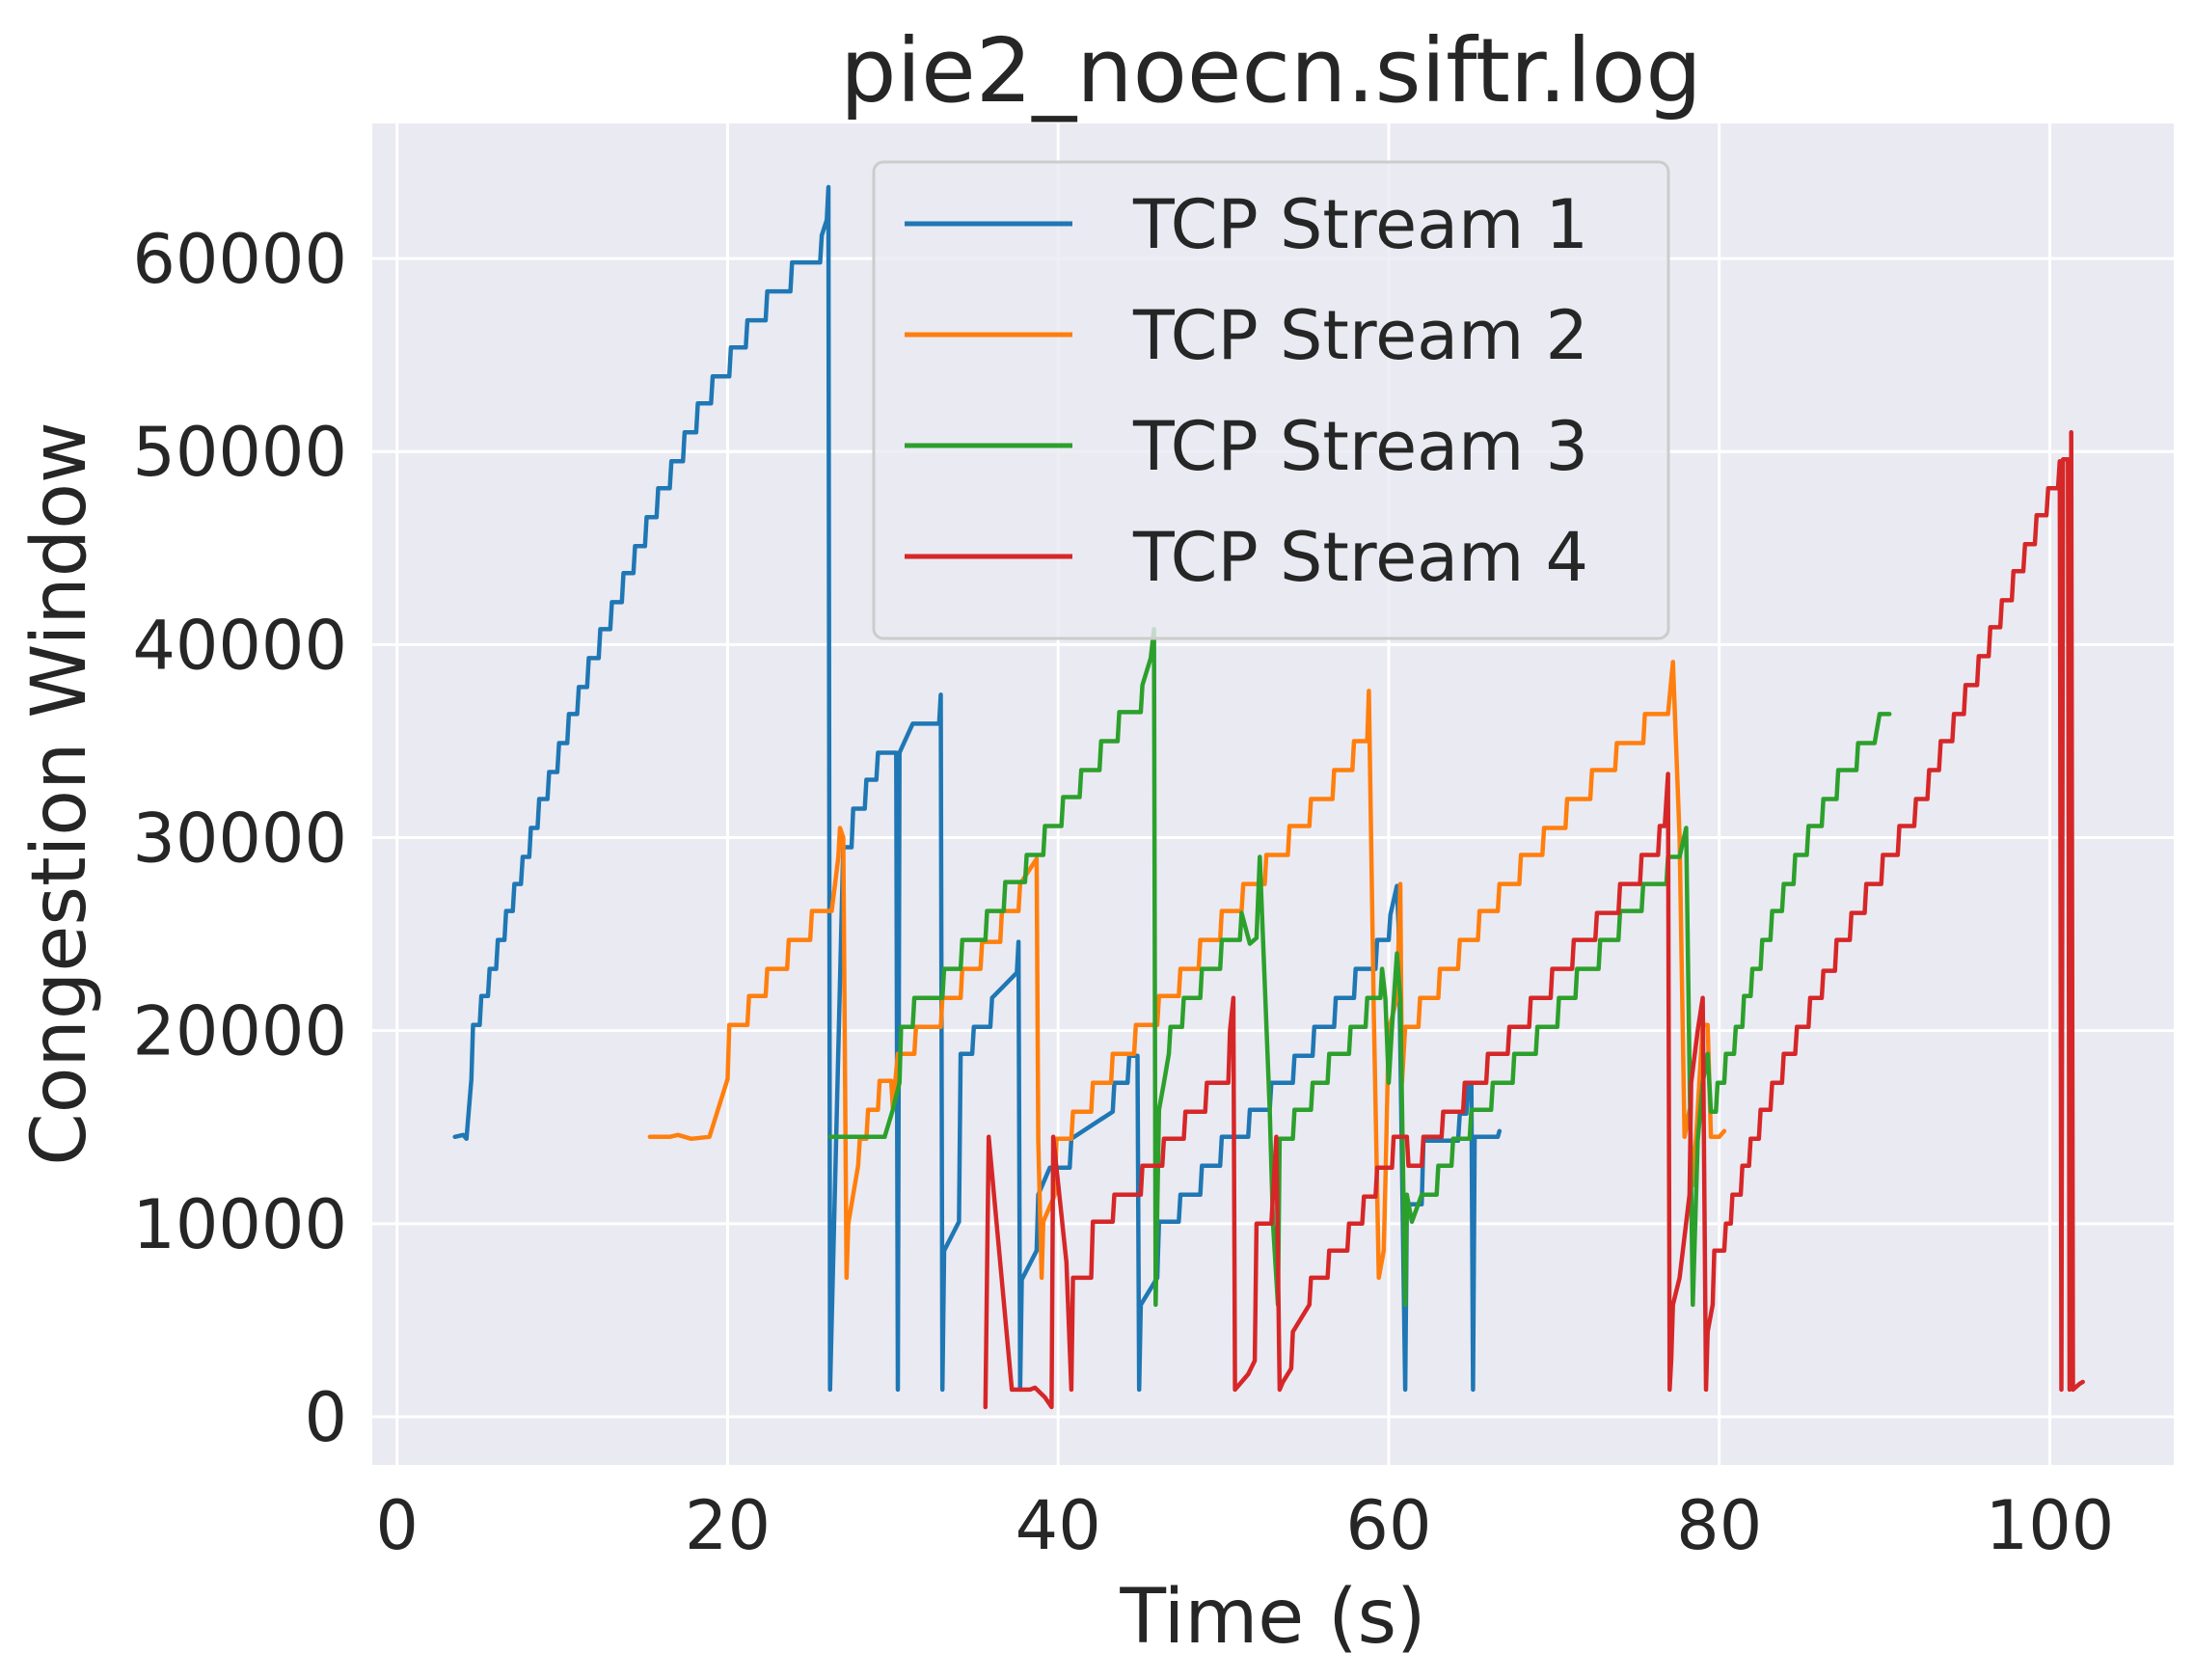 This screenshot has width=2194, height=1680. Describe the element at coordinates (59, 794) in the screenshot. I see `y-axis-label: Congestion Window` at that location.